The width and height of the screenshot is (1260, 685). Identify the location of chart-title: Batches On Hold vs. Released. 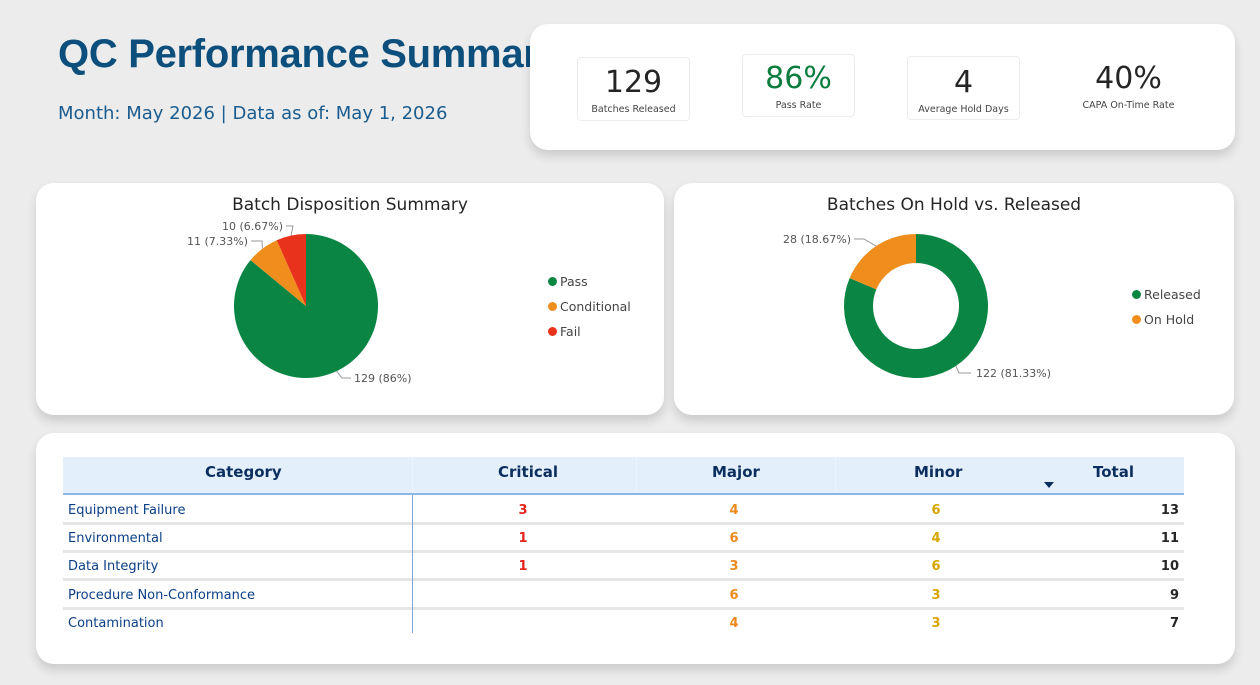
(954, 205).